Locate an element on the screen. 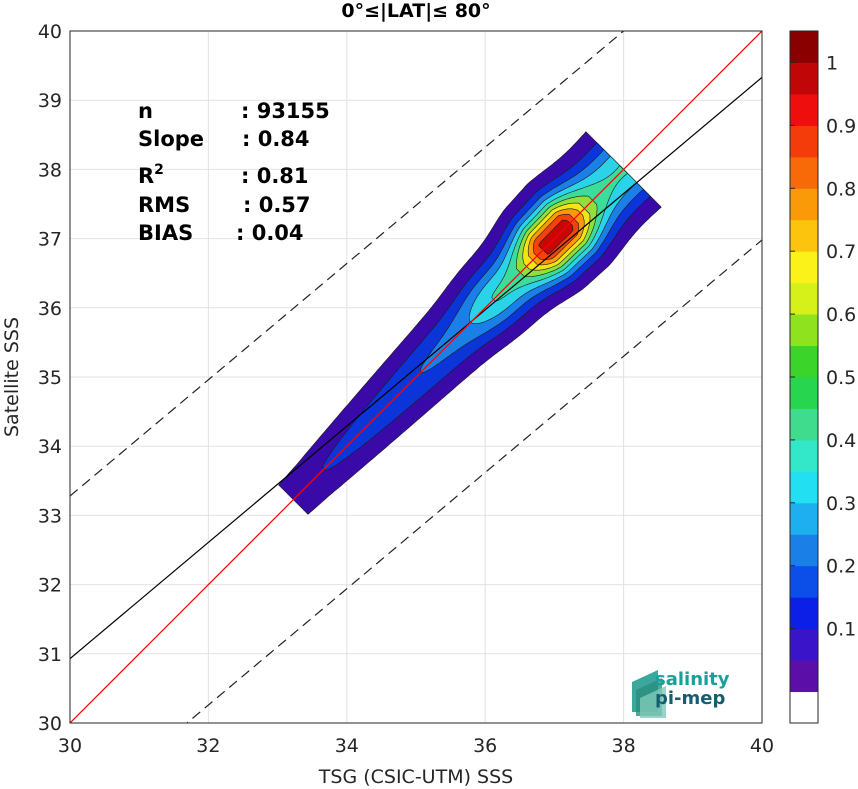 This screenshot has height=789, width=858. colorbar-tick-label: 0.3 is located at coordinates (841, 504).